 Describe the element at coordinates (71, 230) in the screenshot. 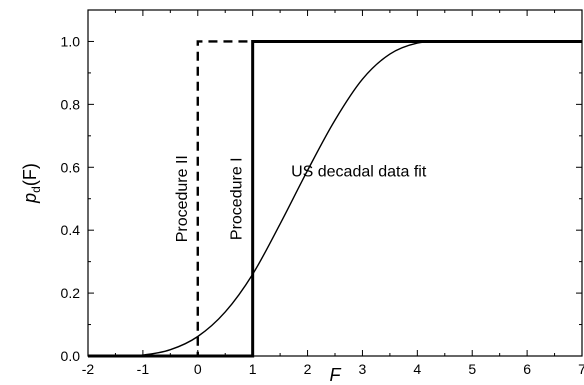

I see `y-tick-label: 0.4` at that location.